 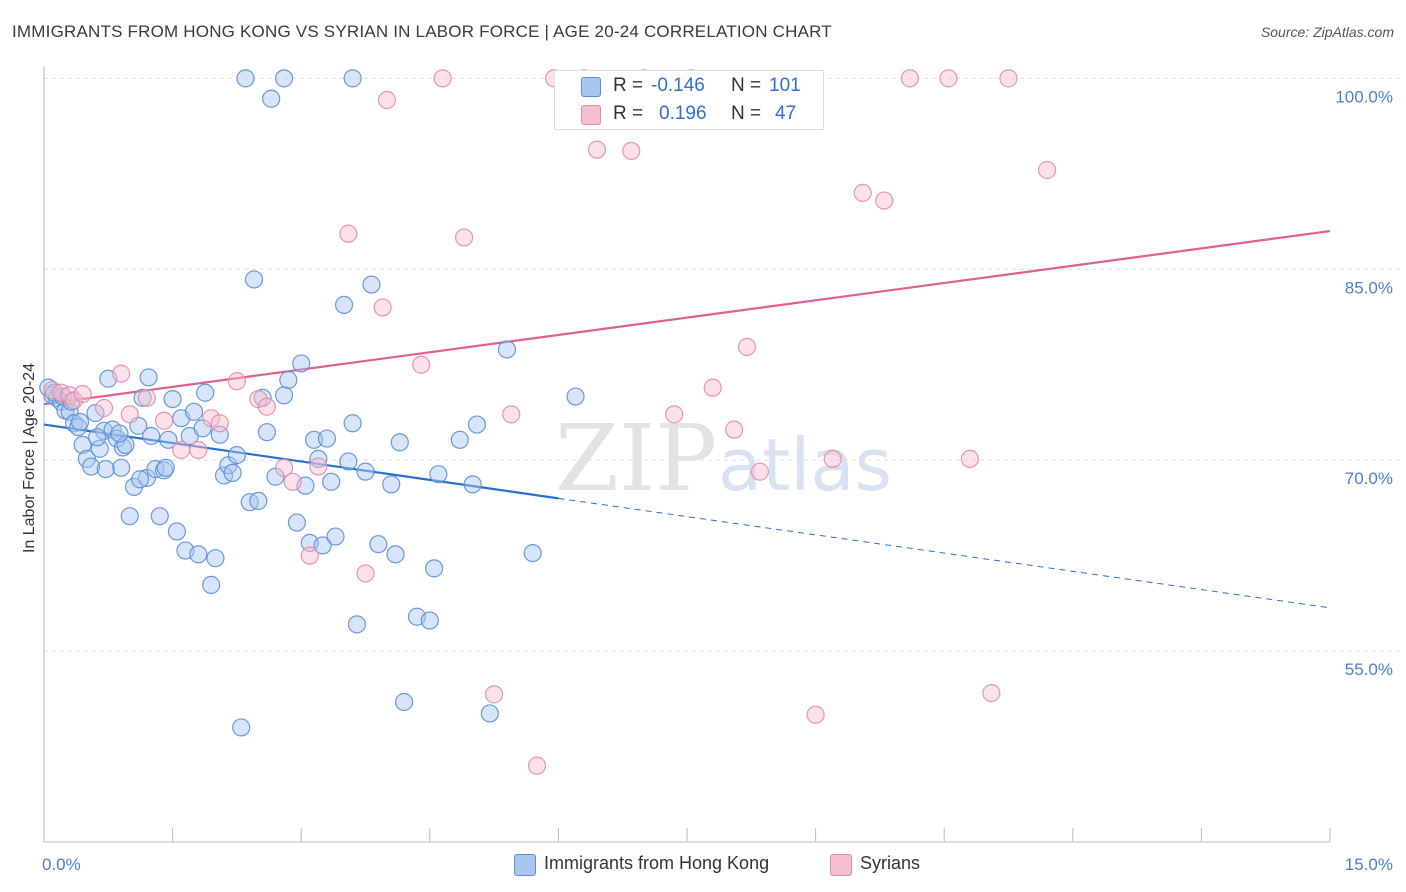 I want to click on source-label: Source: ZipAtlas.com, so click(x=1327, y=32).